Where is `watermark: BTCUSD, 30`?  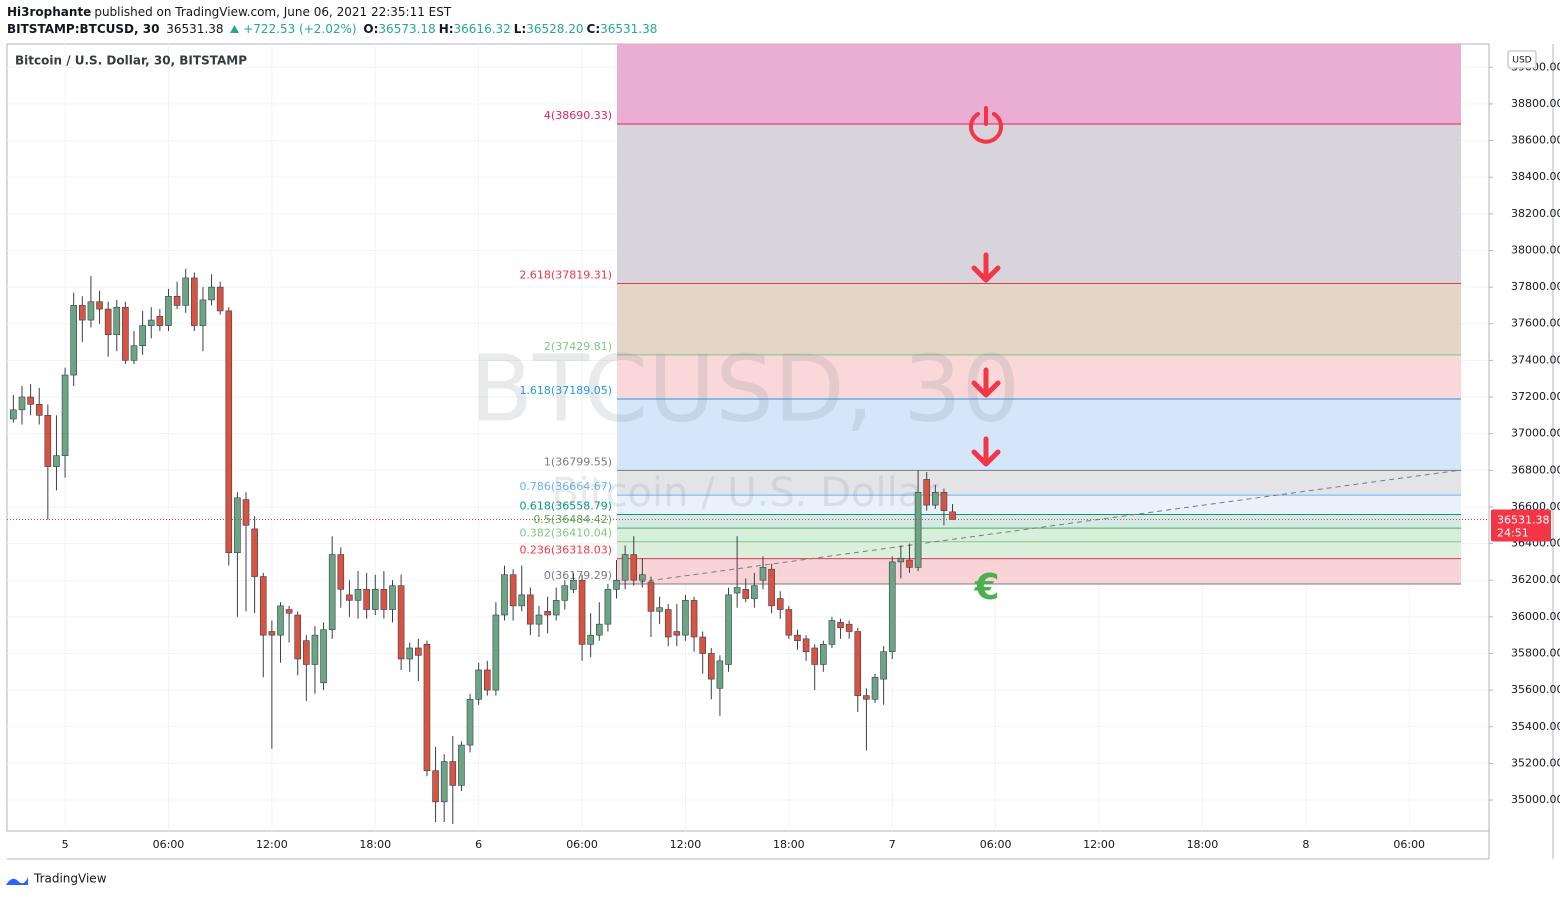 watermark: BTCUSD, 30 is located at coordinates (745, 388).